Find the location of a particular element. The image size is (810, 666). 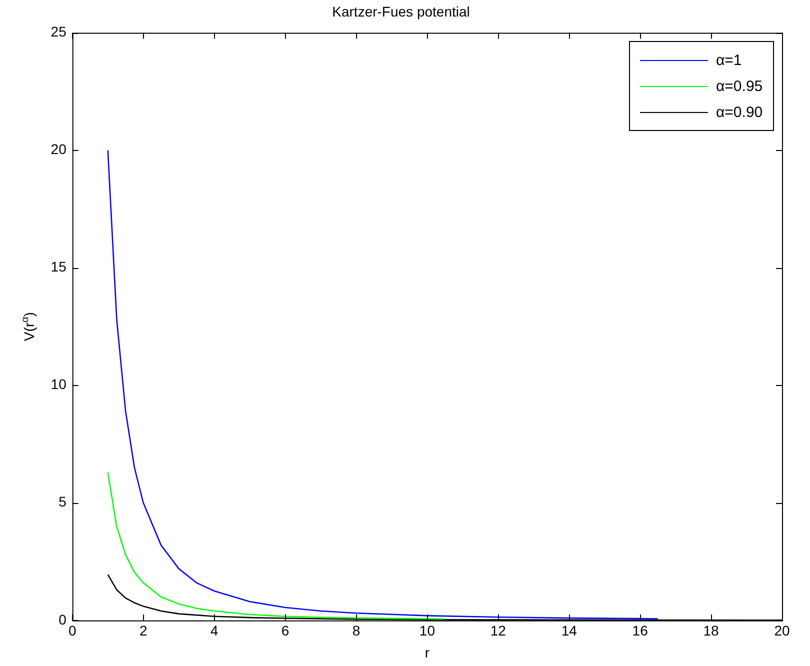

legend-label: α=1 is located at coordinates (729, 61).